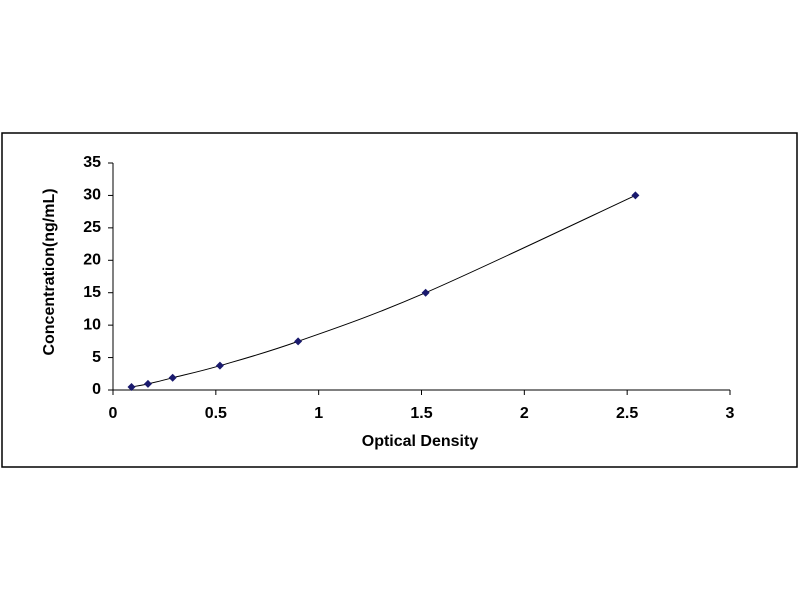 The image size is (800, 605). I want to click on x-tick-label: 2.5, so click(627, 413).